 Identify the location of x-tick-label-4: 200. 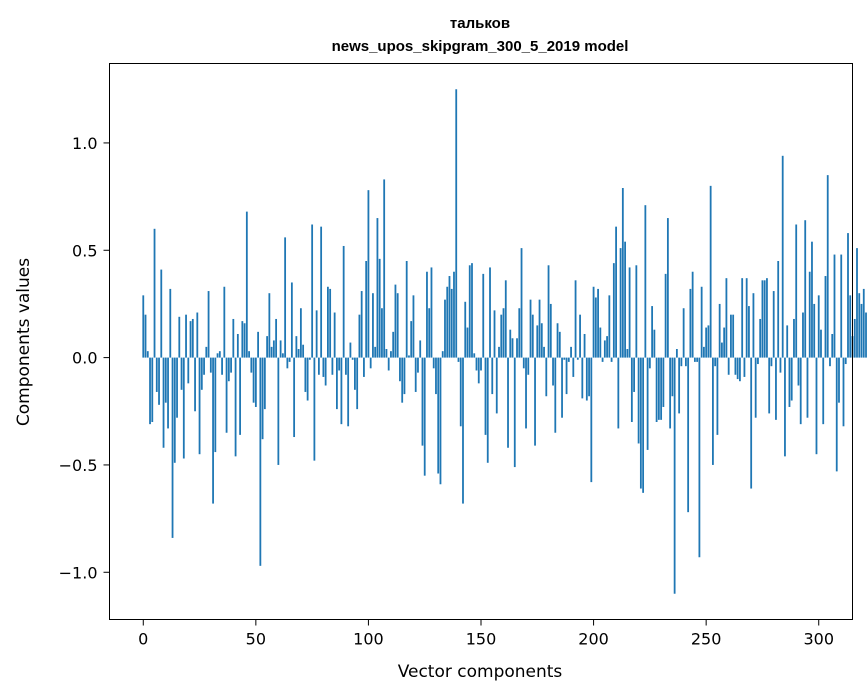
(593, 639).